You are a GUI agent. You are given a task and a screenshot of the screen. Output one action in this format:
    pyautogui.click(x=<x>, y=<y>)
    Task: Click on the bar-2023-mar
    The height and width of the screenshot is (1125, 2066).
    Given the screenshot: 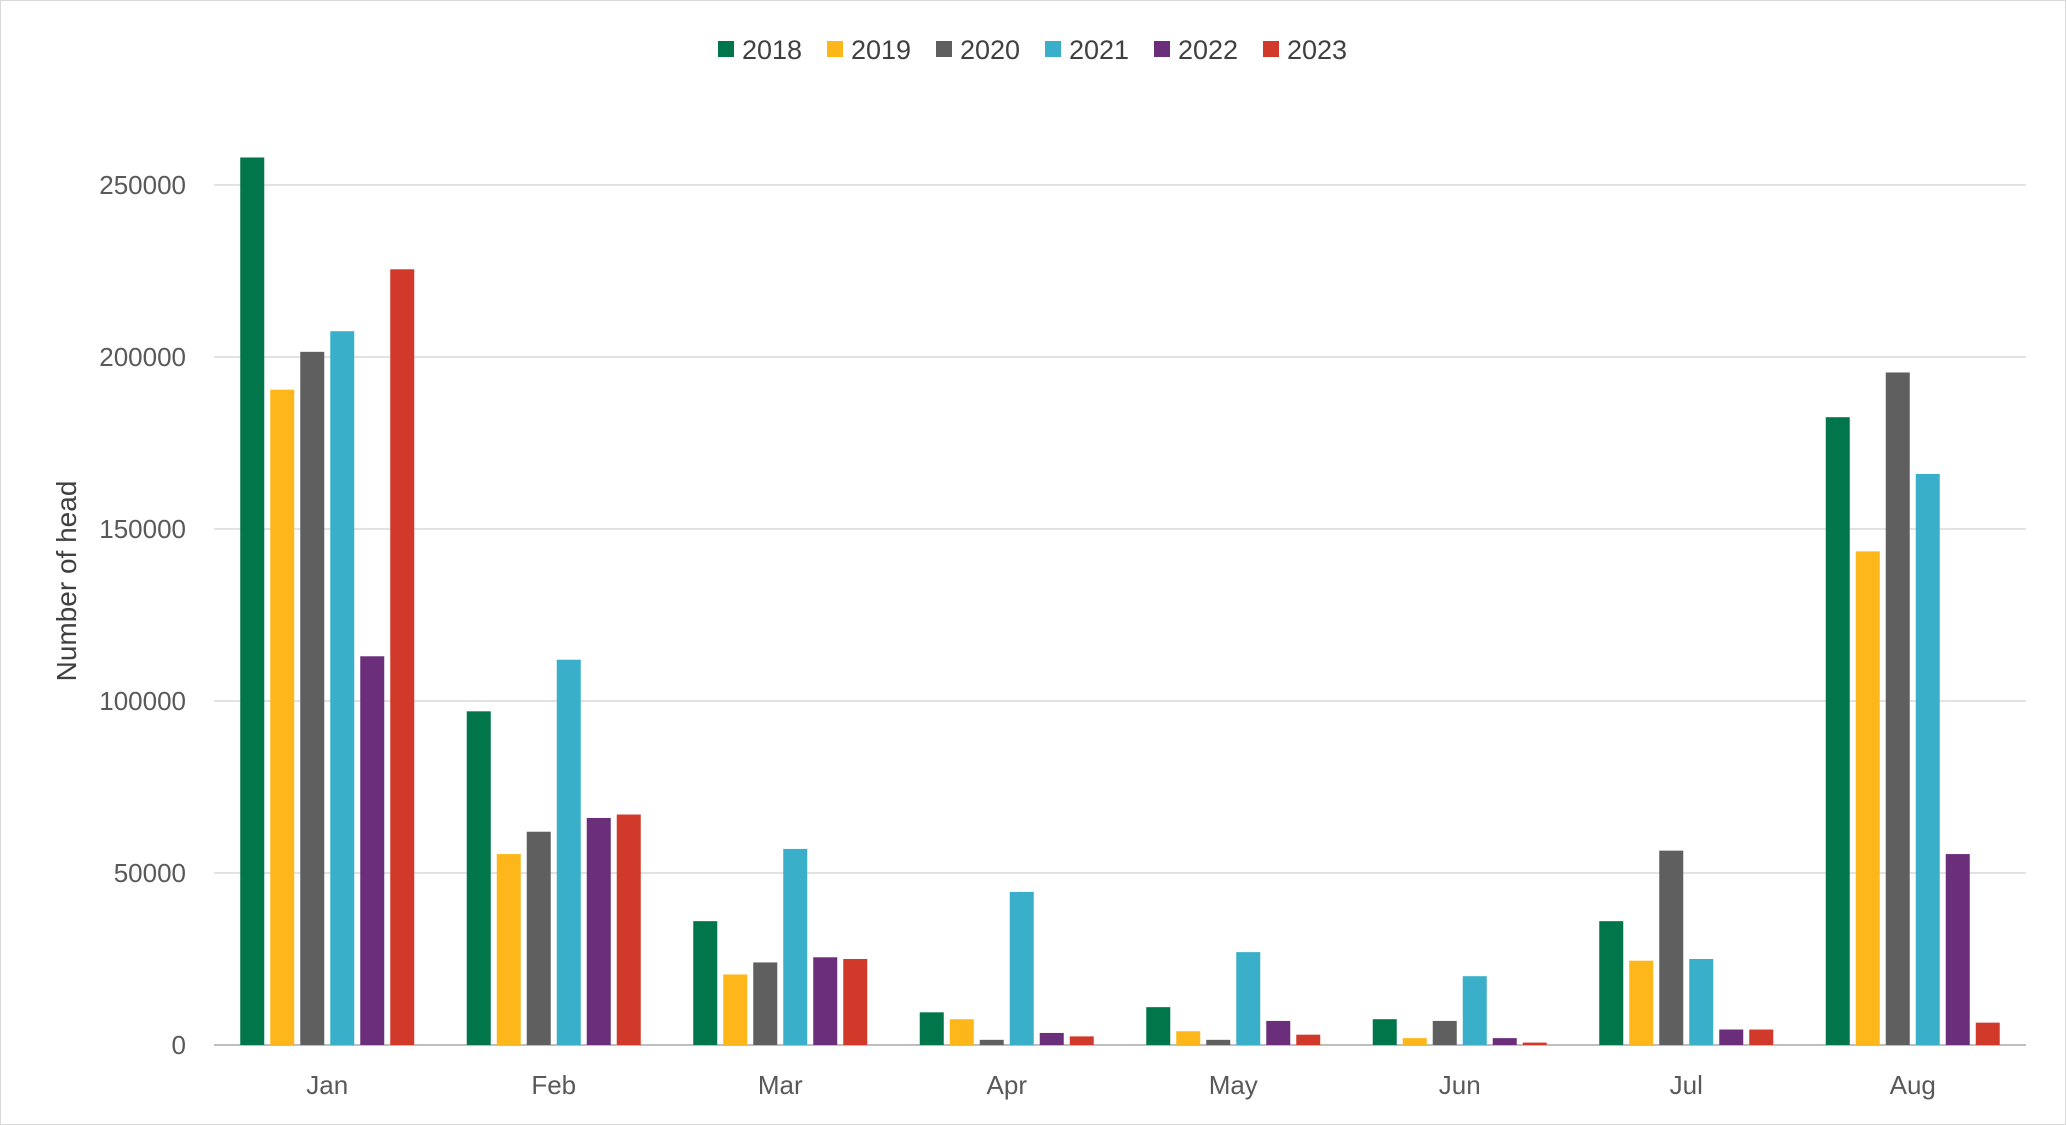 What is the action you would take?
    pyautogui.click(x=855, y=1002)
    